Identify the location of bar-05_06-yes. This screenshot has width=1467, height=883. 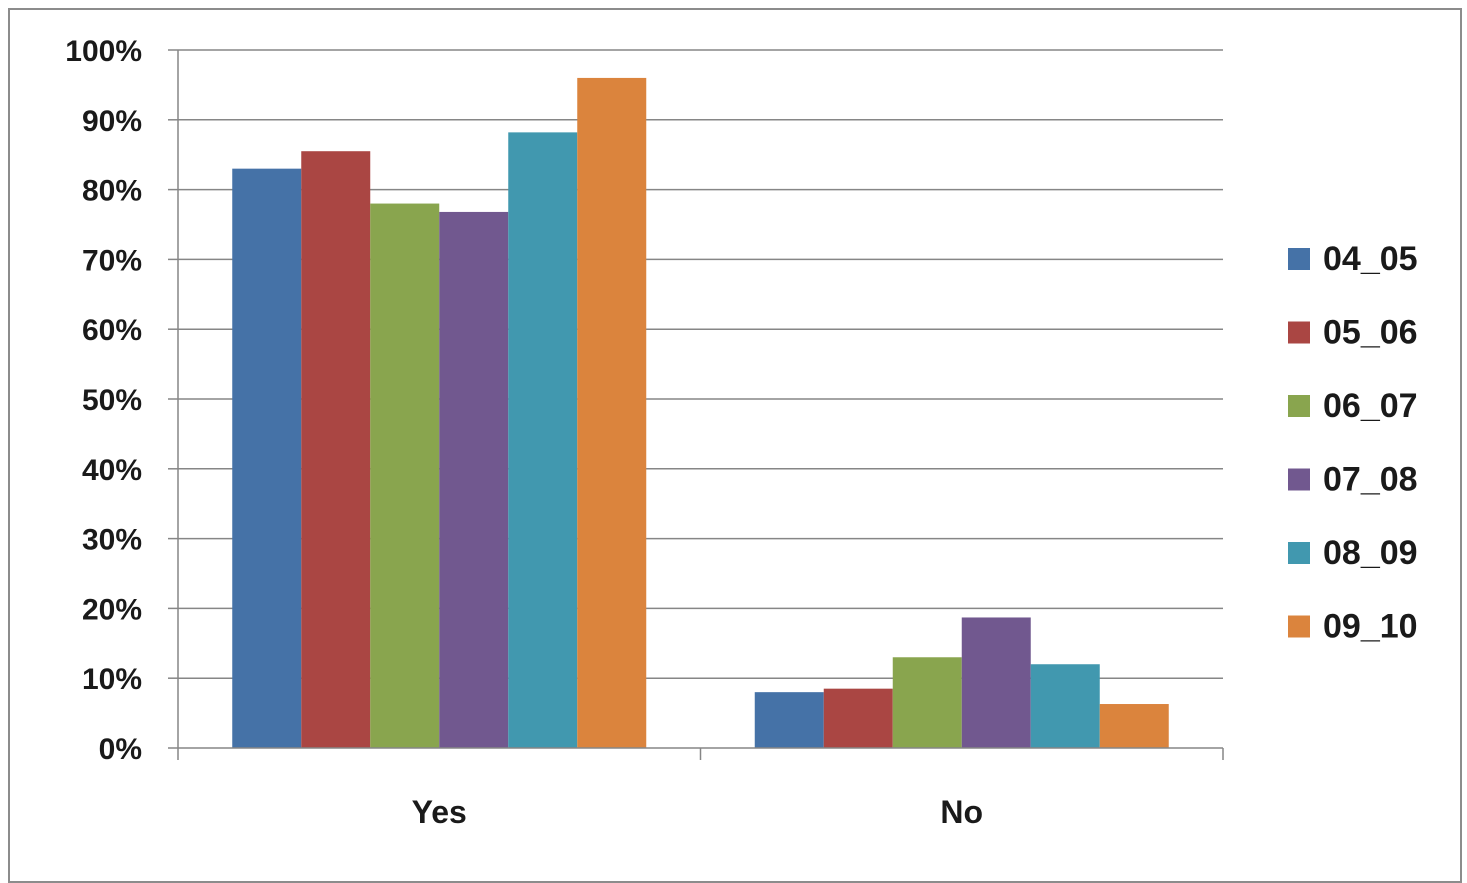
(336, 449).